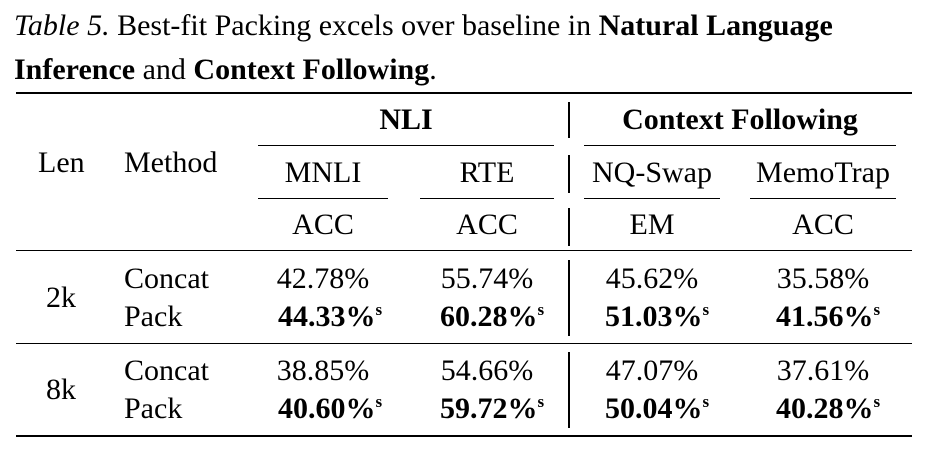  Describe the element at coordinates (323, 198) in the screenshot. I see `mnli-underline` at that location.